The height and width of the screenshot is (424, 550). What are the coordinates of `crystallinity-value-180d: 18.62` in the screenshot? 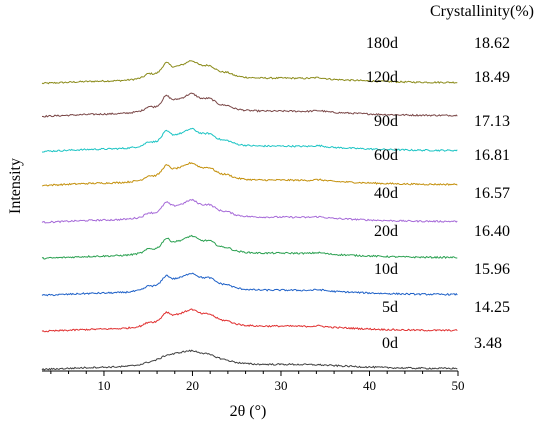 It's located at (492, 43).